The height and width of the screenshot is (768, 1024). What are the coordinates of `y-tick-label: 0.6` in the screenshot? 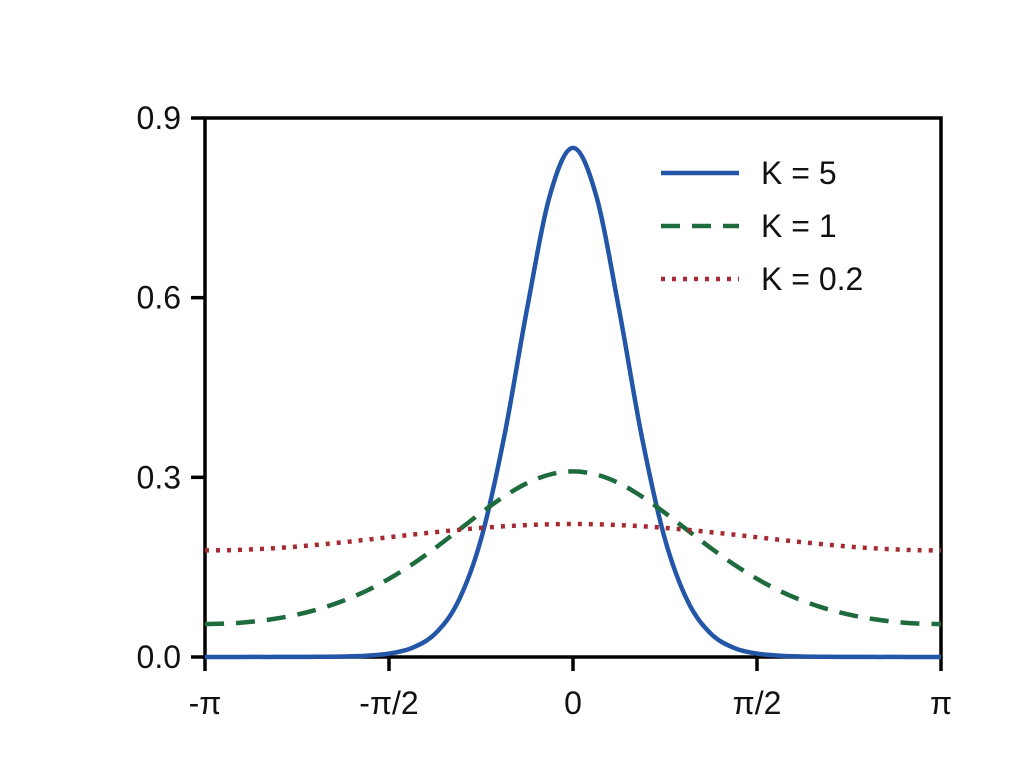 It's located at (159, 298).